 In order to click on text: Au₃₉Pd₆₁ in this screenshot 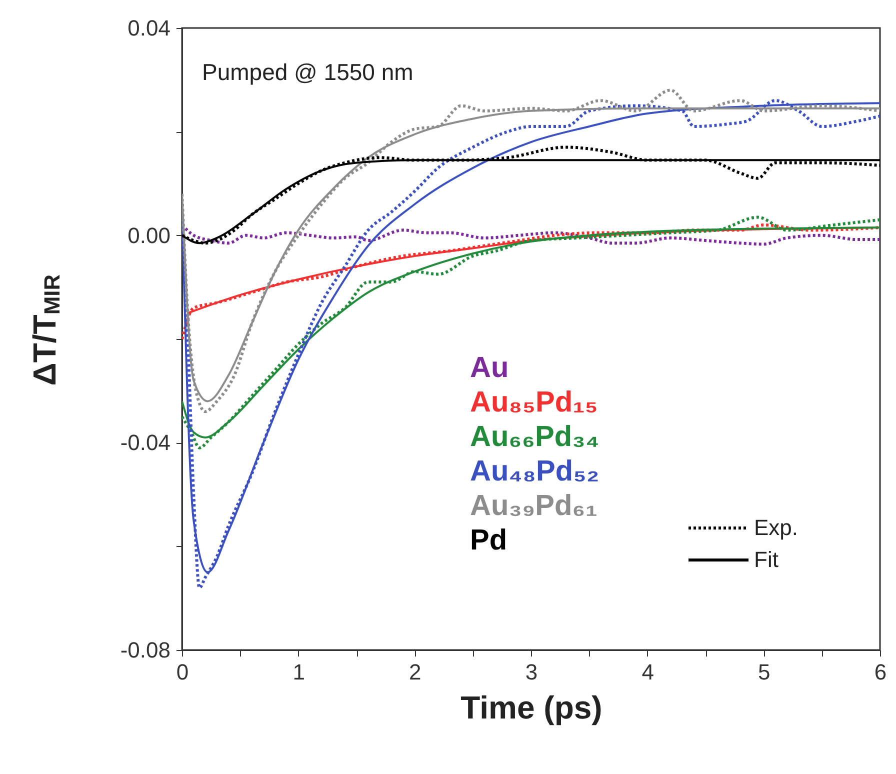, I will do `click(534, 506)`.